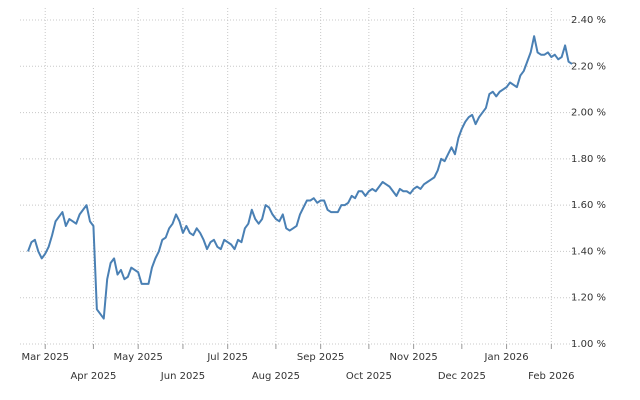 This screenshot has width=640, height=400. Describe the element at coordinates (138, 357) in the screenshot. I see `x-tick-label: May 2025` at that location.